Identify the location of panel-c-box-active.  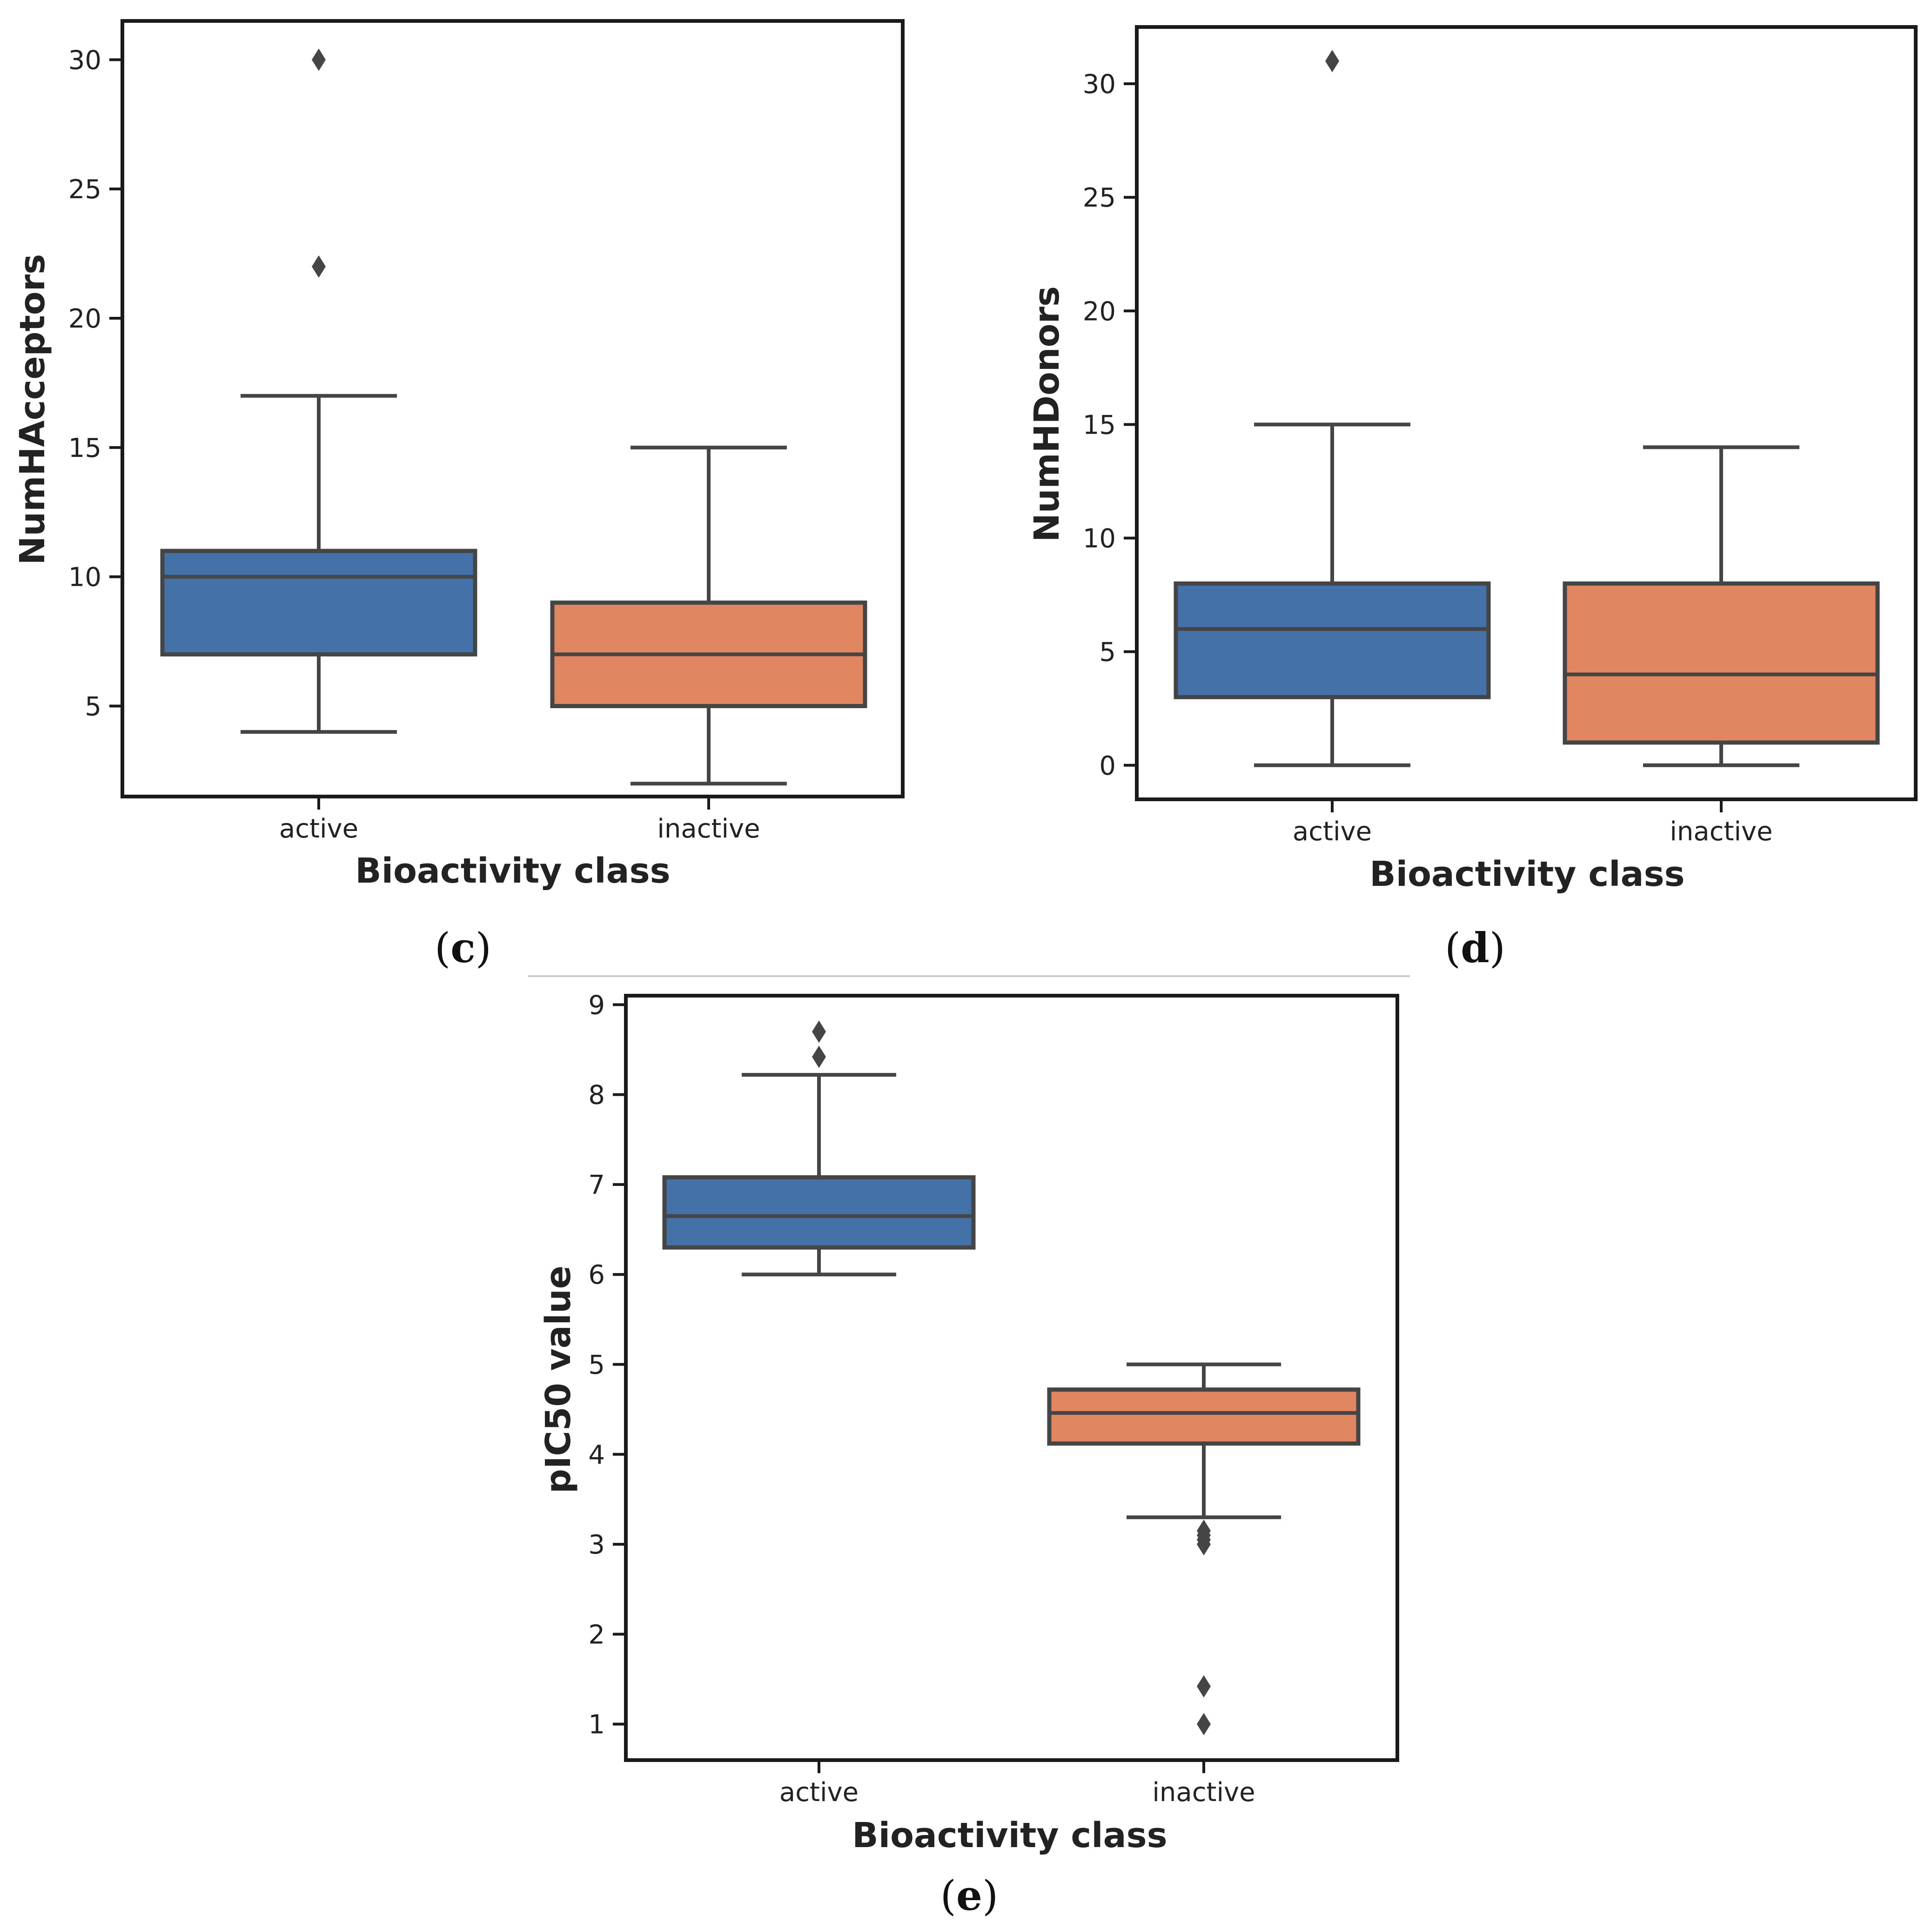
(318, 391).